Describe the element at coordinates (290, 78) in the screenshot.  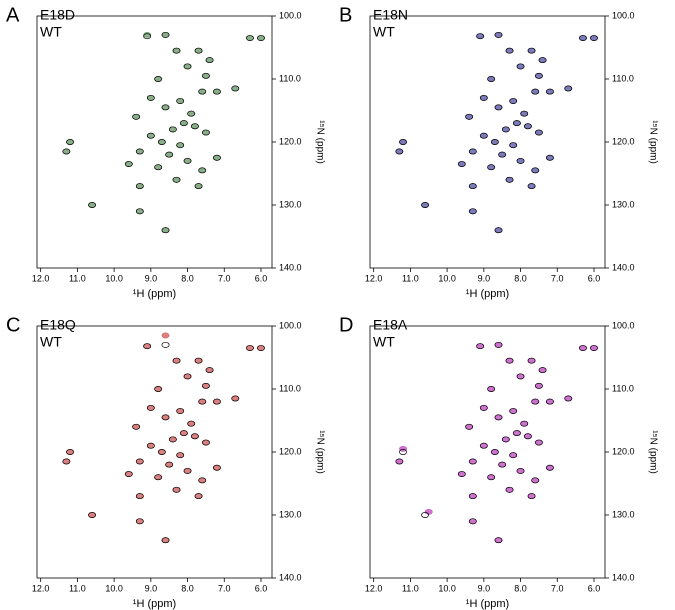
I see `y-tick-label: 110.0` at that location.